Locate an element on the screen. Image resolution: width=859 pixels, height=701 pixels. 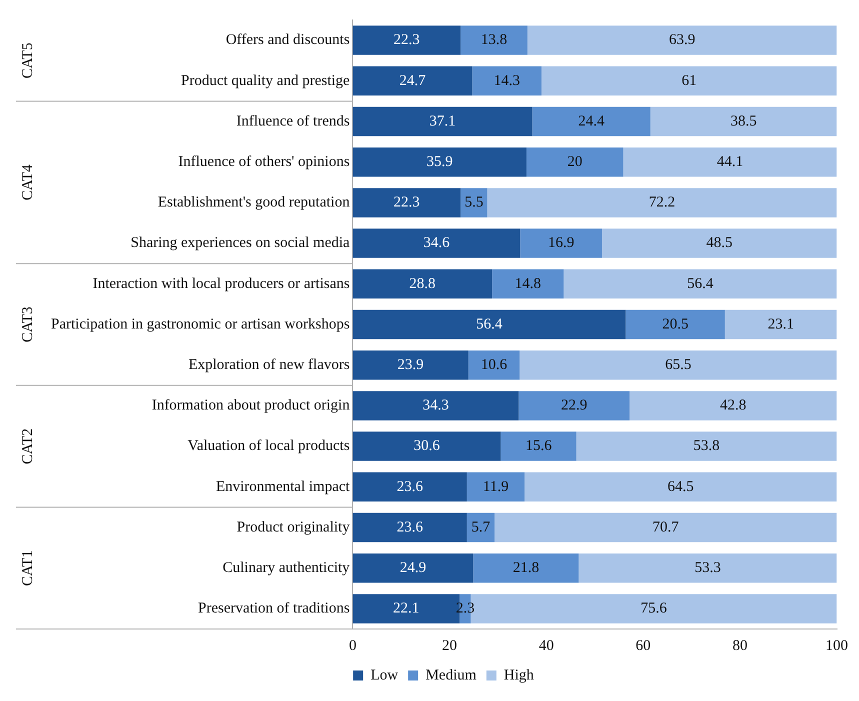
data-label: 24.9 is located at coordinates (413, 568).